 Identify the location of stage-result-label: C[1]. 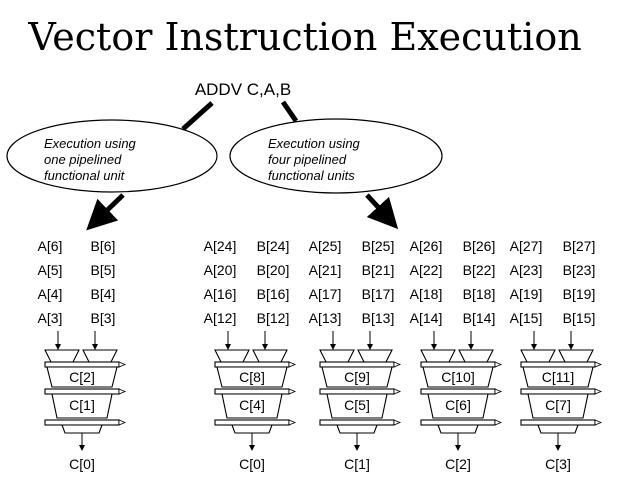
(82, 405).